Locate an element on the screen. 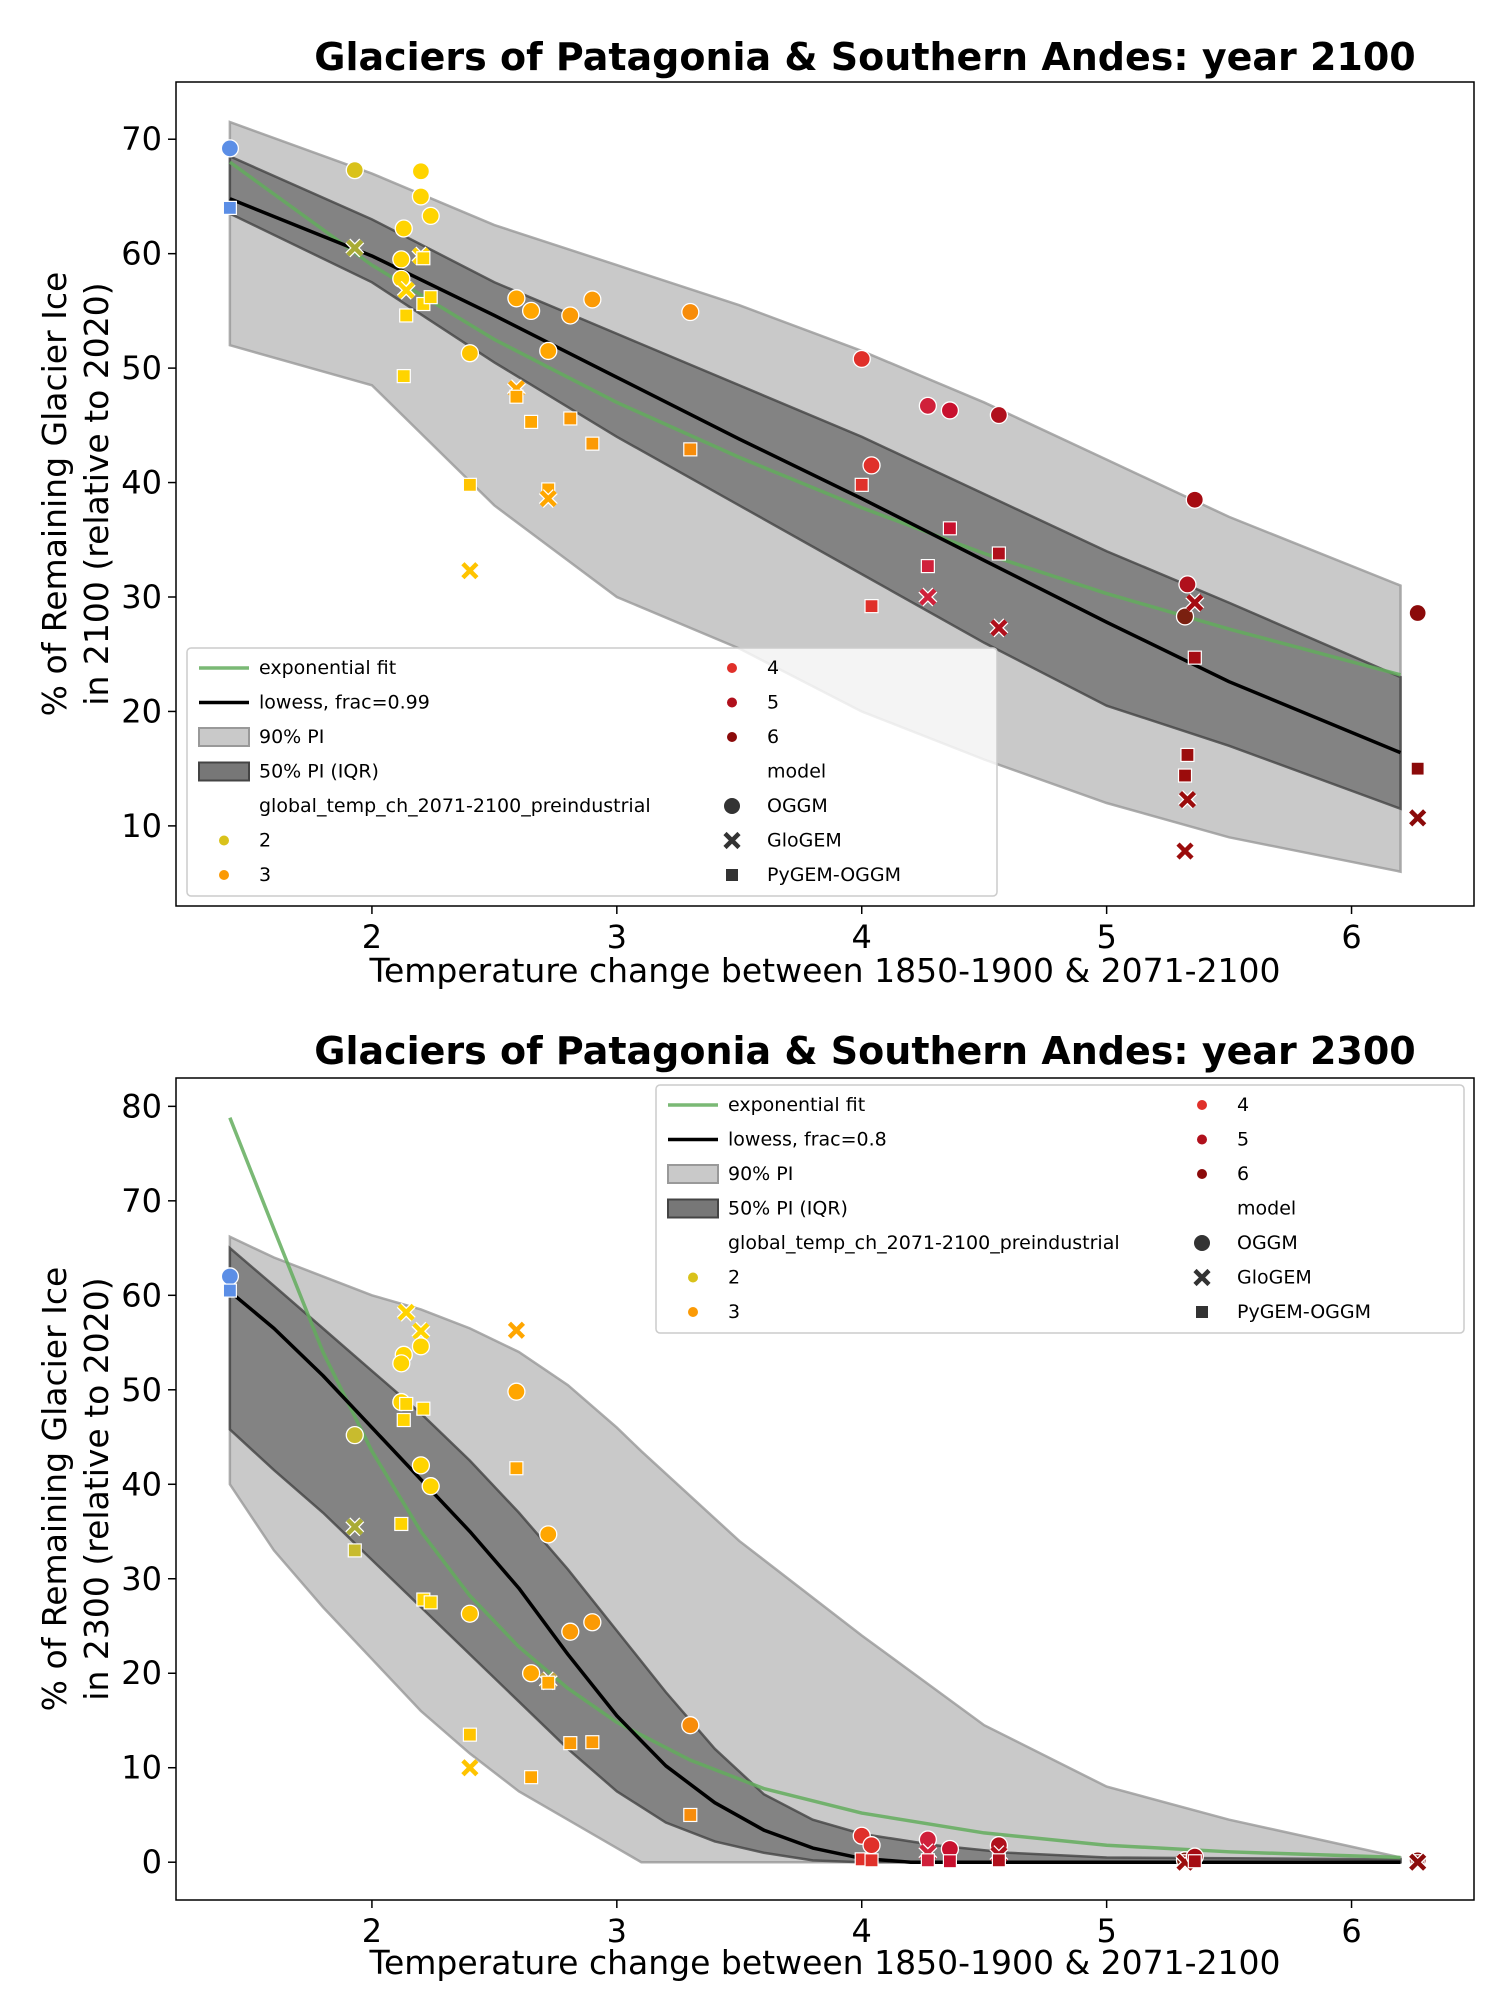 The image size is (1500, 2000). legend-label: 2 is located at coordinates (734, 1278).